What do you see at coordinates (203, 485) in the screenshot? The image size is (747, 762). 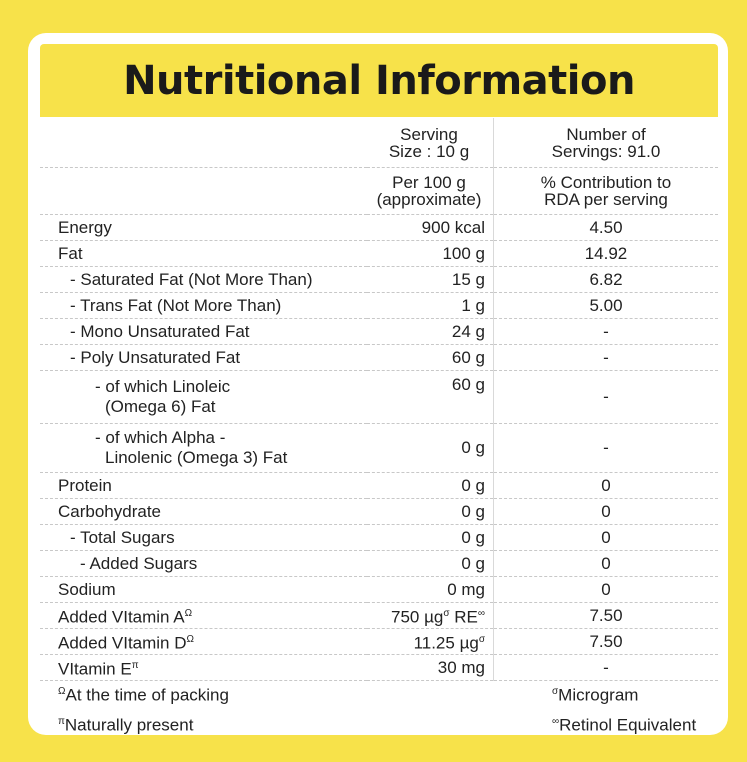 I see `nutrient-name: Protein` at bounding box center [203, 485].